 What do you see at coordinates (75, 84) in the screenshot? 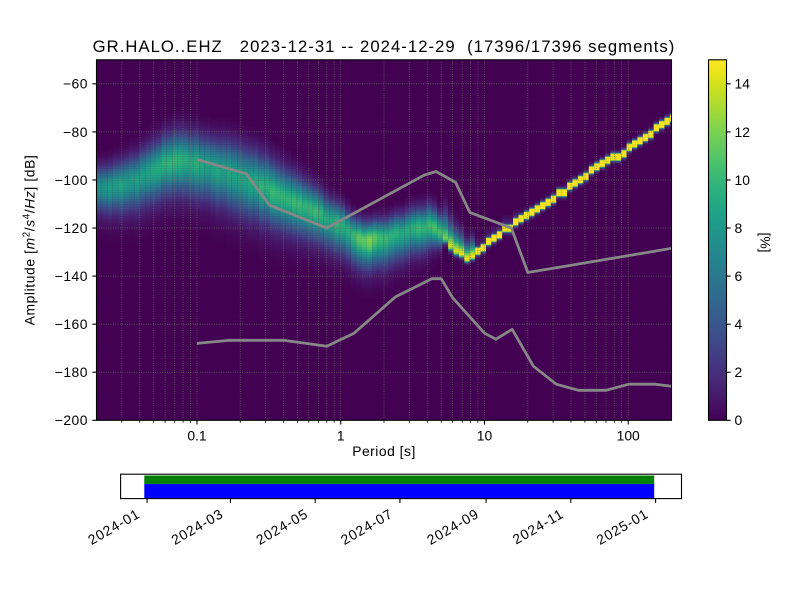
I see `svg-text: −60` at bounding box center [75, 84].